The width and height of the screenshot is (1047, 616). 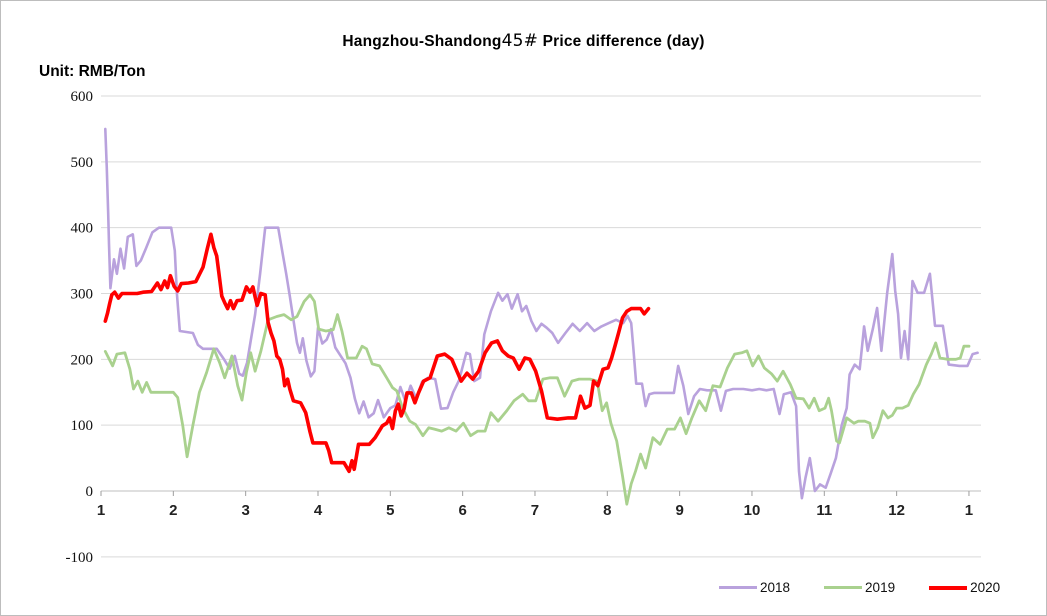 I want to click on x-tick-label: 11, so click(x=824, y=510).